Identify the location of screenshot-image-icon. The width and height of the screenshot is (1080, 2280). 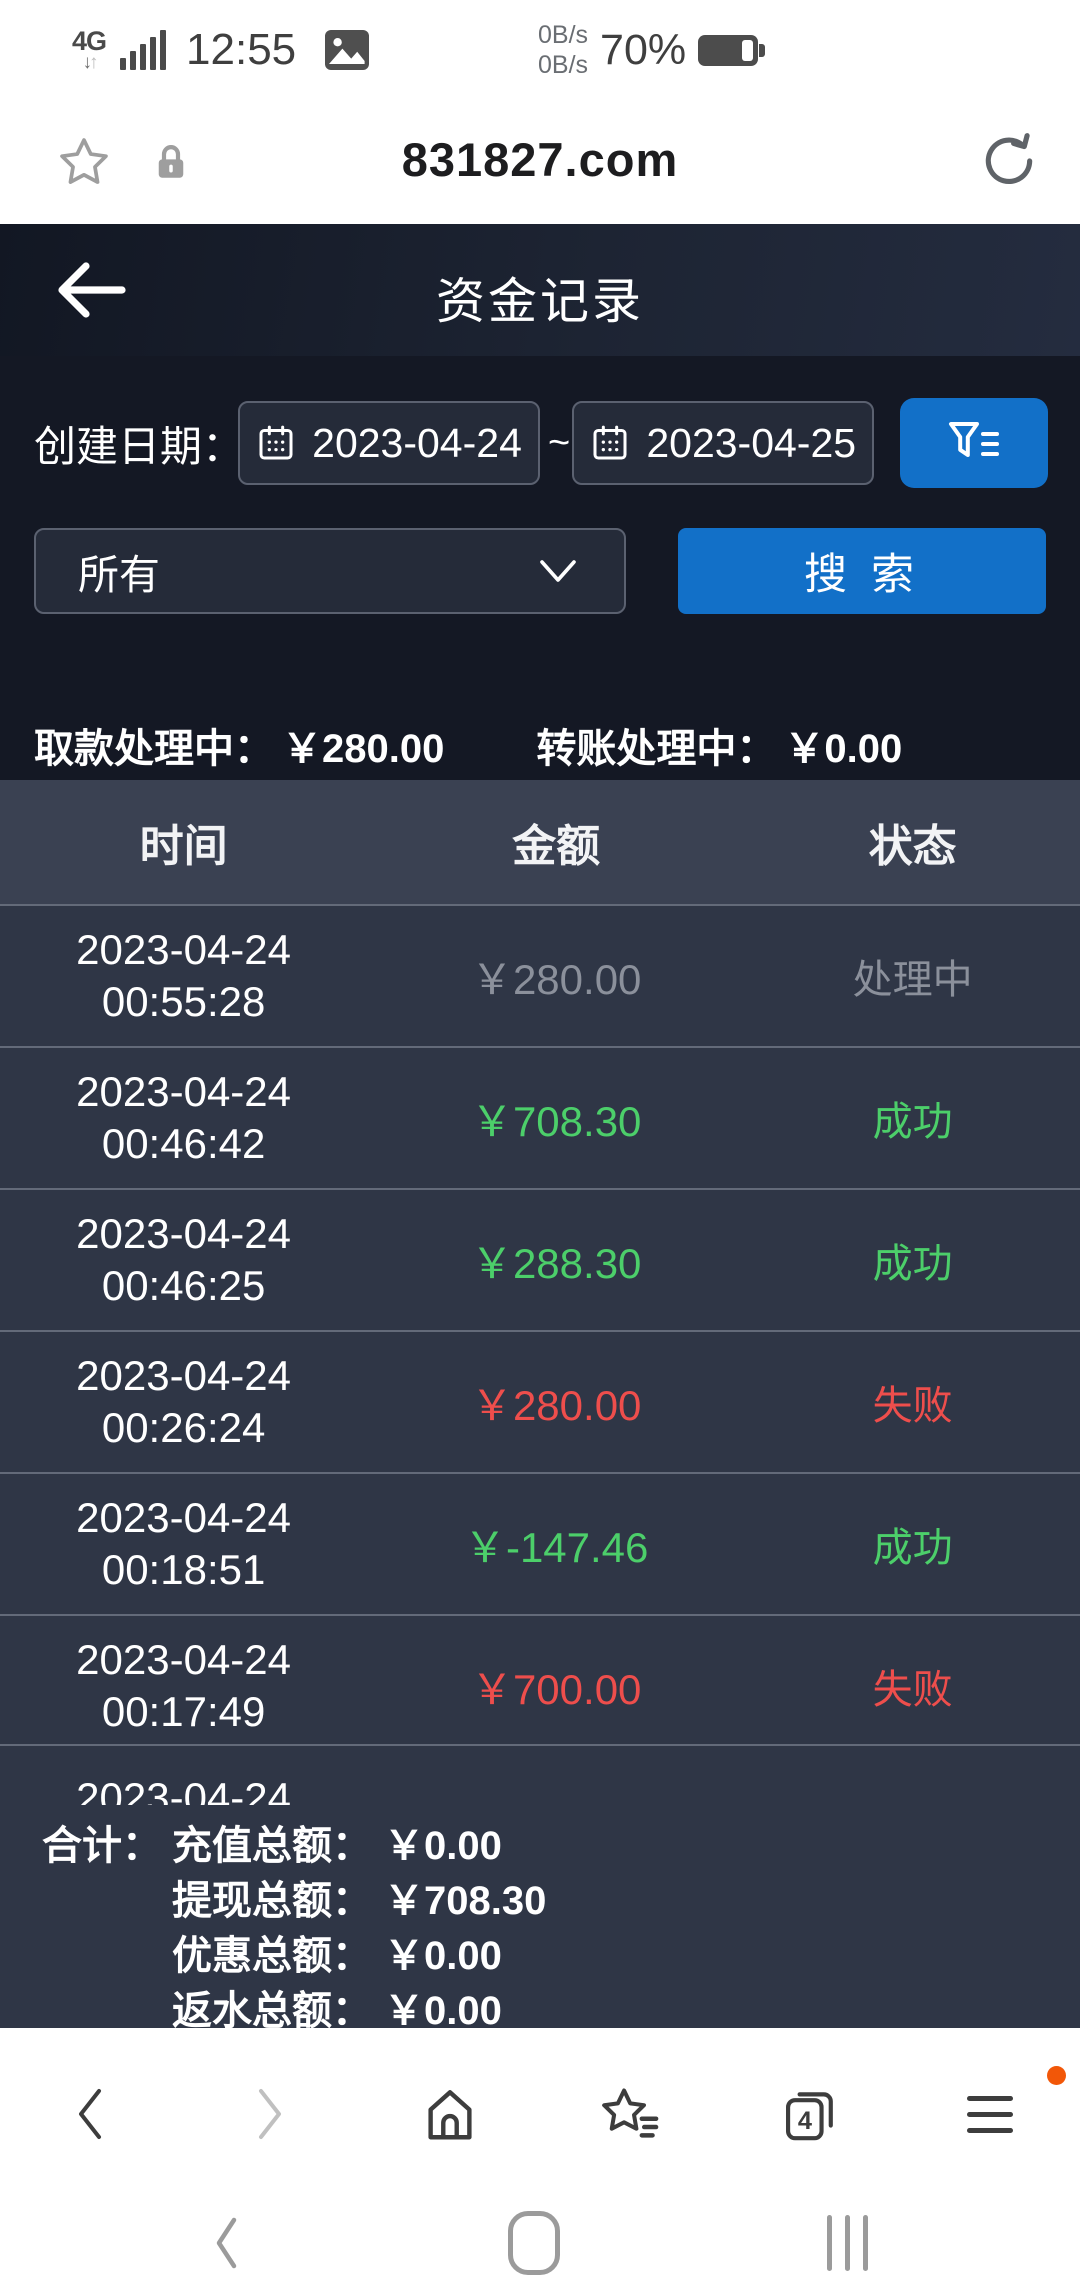
(347, 50).